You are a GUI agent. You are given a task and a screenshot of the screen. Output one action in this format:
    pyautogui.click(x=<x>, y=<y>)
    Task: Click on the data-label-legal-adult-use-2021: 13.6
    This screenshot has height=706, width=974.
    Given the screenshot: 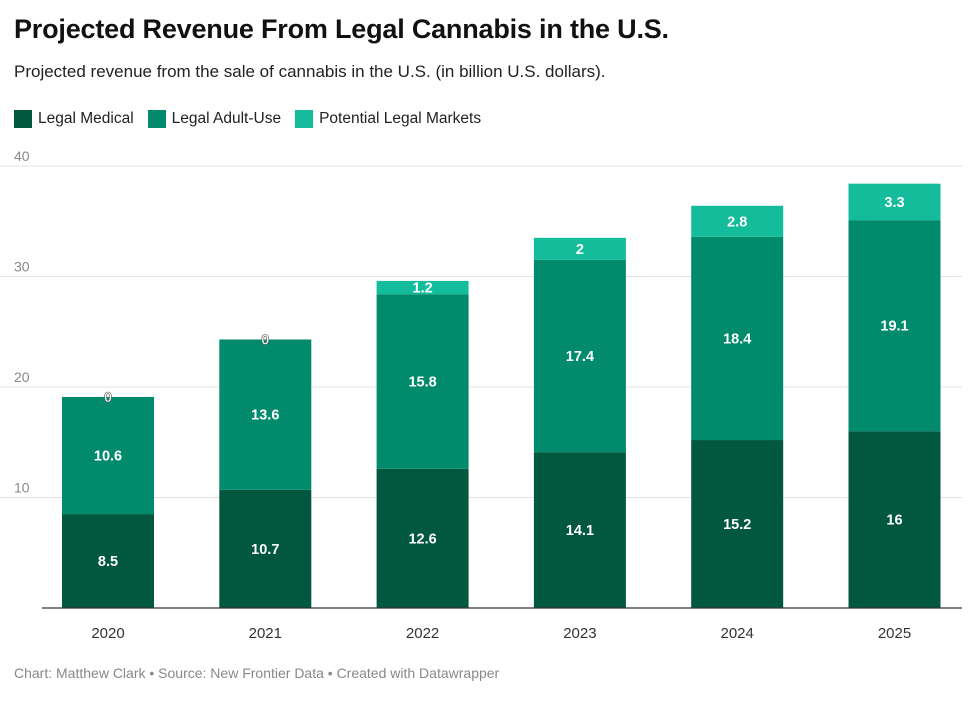 What is the action you would take?
    pyautogui.click(x=265, y=416)
    